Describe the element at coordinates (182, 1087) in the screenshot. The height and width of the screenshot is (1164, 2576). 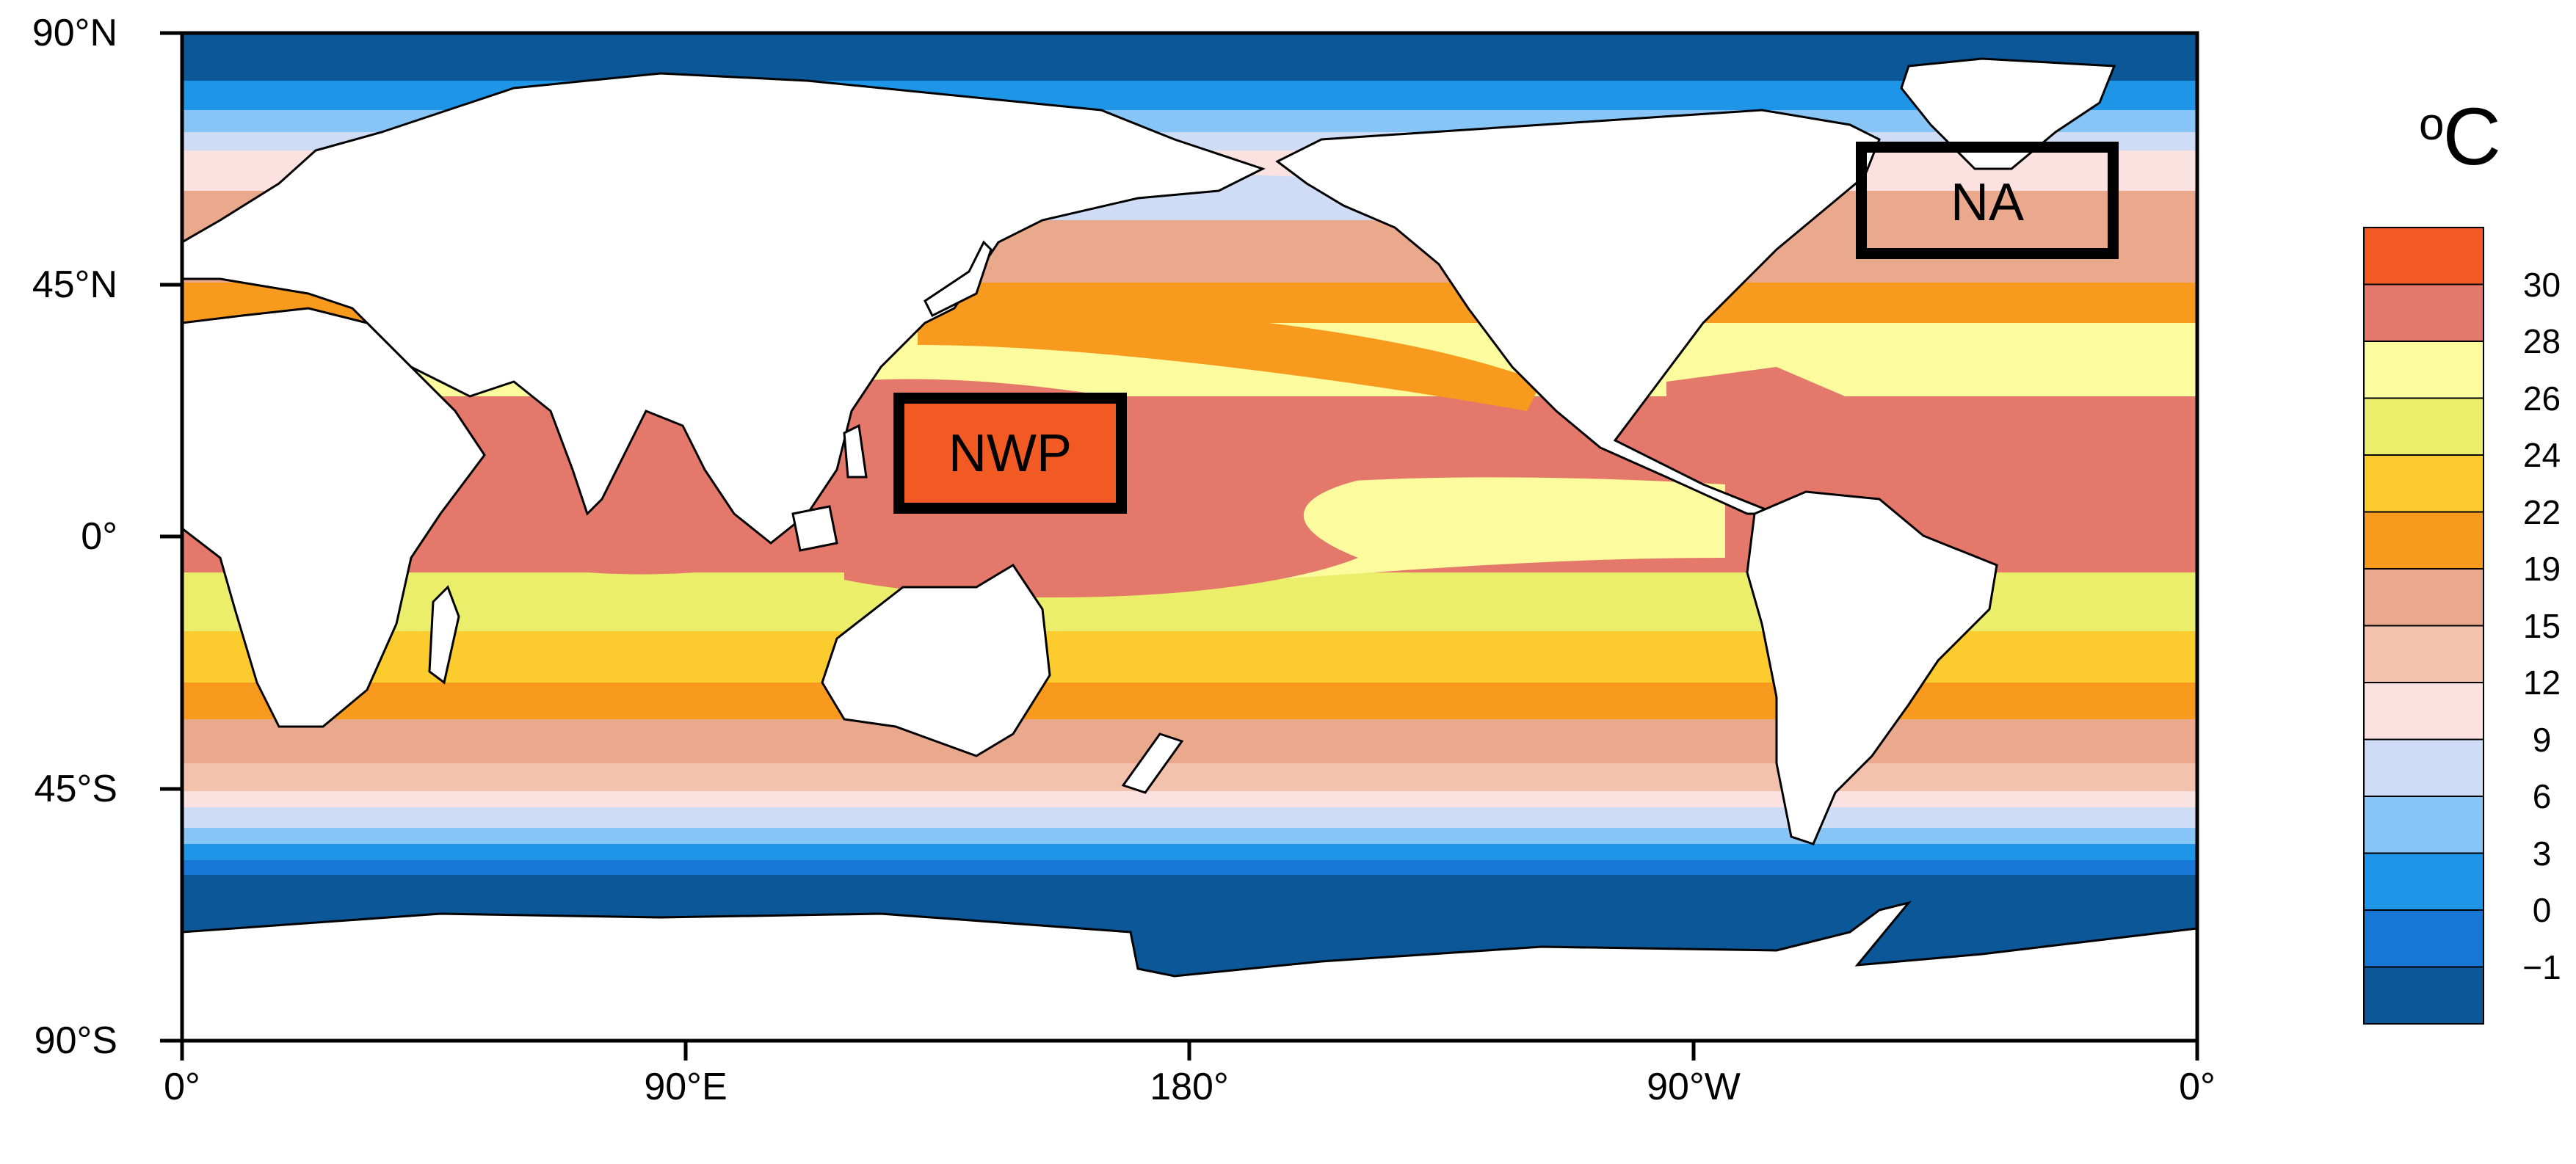
I see `lon-label-0-left: 0°` at that location.